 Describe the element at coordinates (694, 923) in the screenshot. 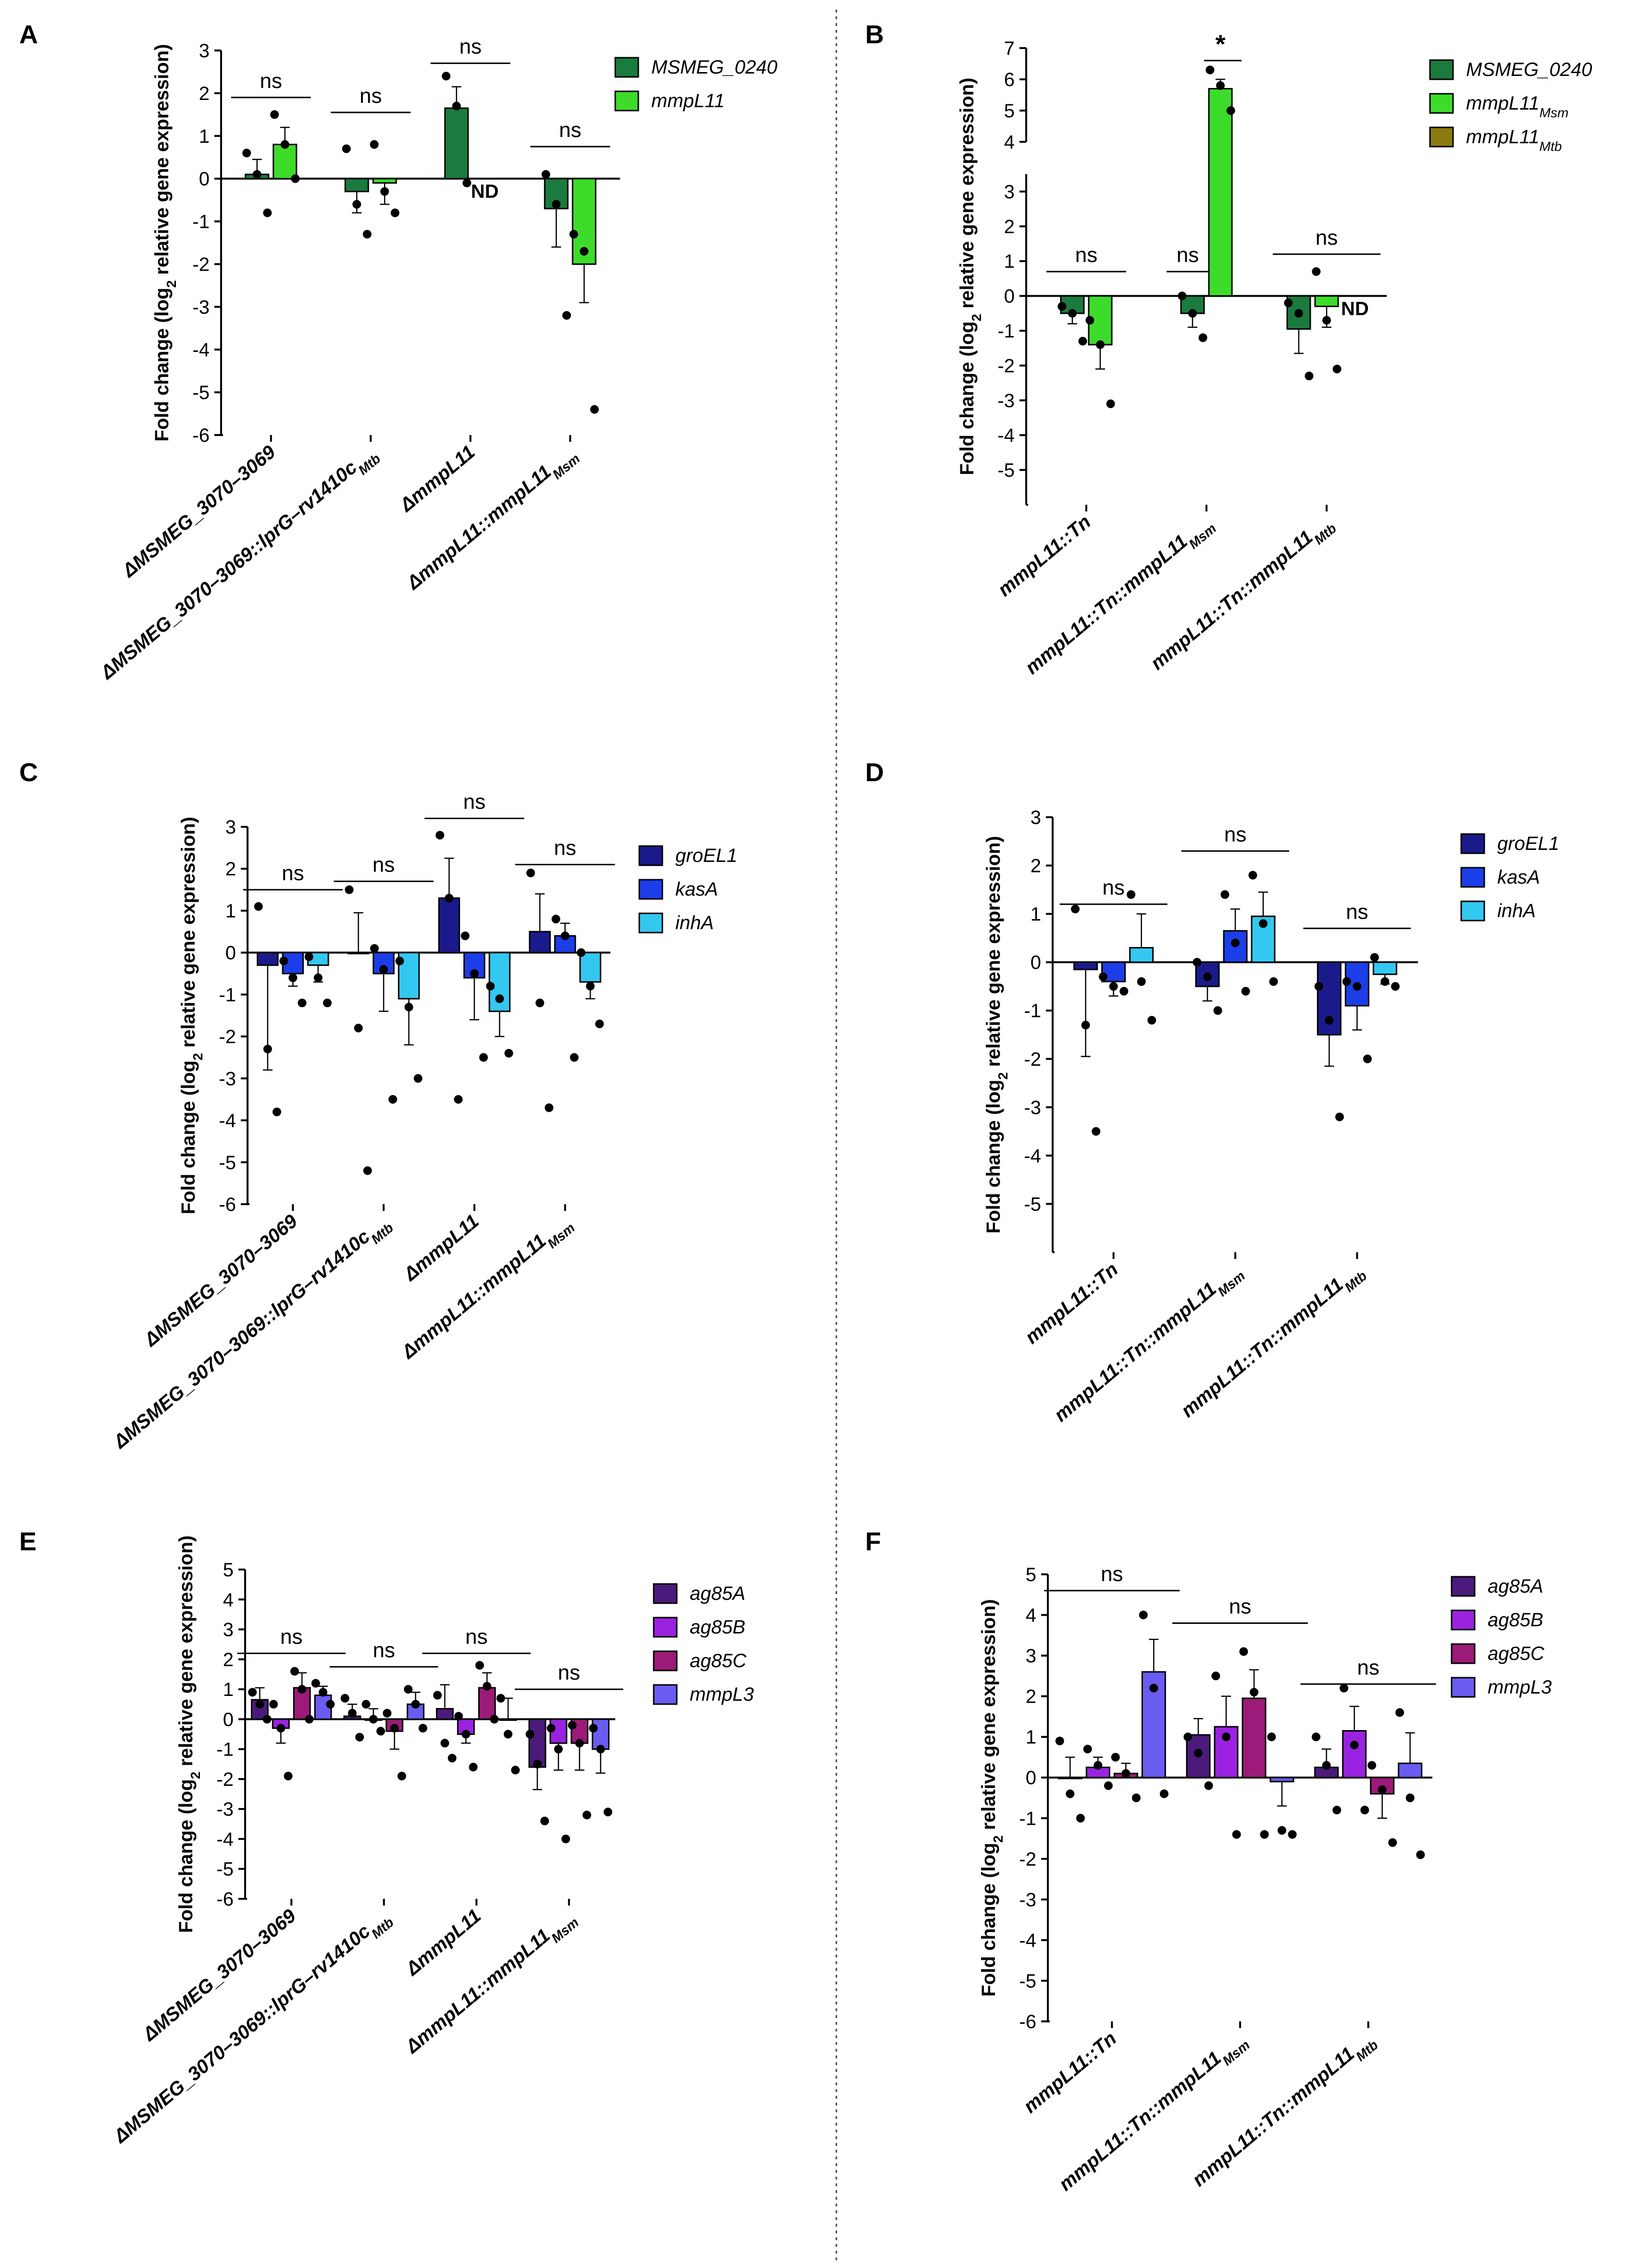

I see `legend-label: inhA` at that location.